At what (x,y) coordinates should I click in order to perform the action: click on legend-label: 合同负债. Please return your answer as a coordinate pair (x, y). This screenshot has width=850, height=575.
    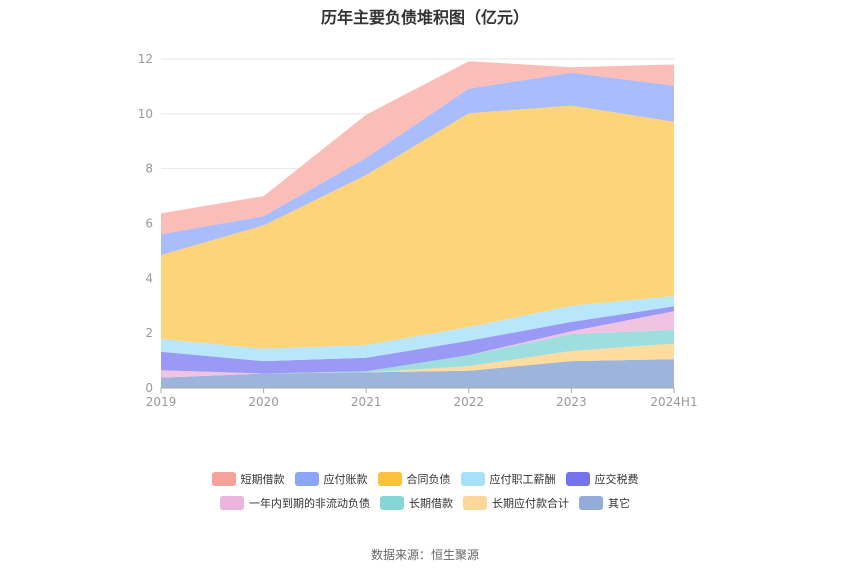
    Looking at the image, I should click on (428, 479).